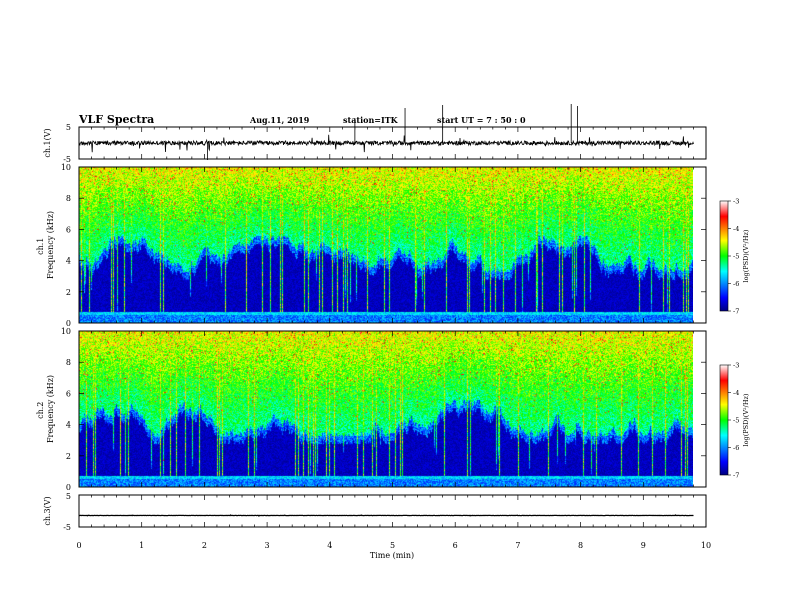  What do you see at coordinates (68, 127) in the screenshot?
I see `ch1-ytick-top: 5` at bounding box center [68, 127].